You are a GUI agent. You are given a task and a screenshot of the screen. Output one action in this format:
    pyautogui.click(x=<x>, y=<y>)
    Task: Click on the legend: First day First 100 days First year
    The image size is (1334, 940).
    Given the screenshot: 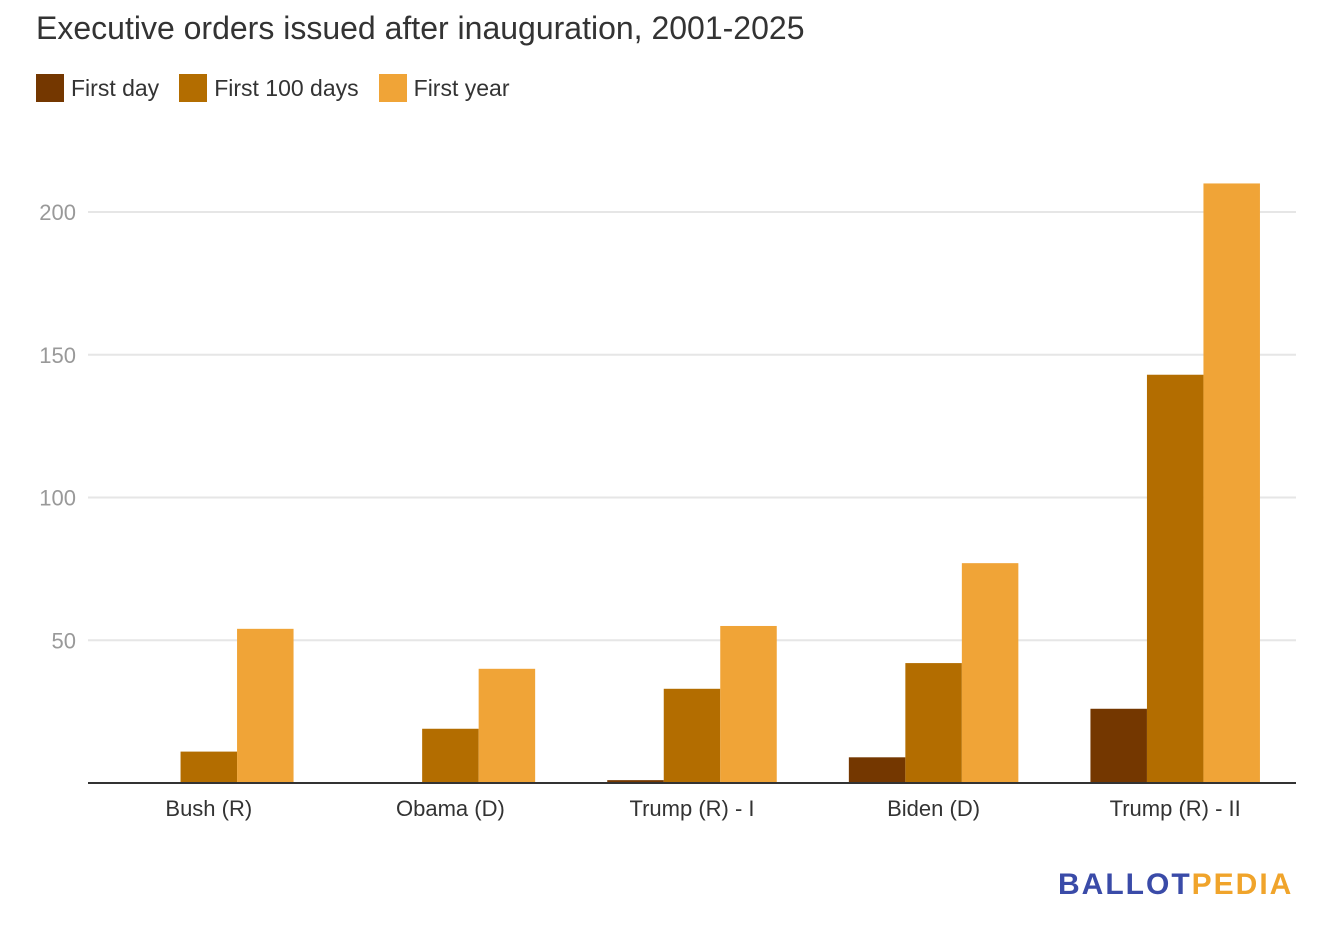 What is the action you would take?
    pyautogui.click(x=272, y=88)
    